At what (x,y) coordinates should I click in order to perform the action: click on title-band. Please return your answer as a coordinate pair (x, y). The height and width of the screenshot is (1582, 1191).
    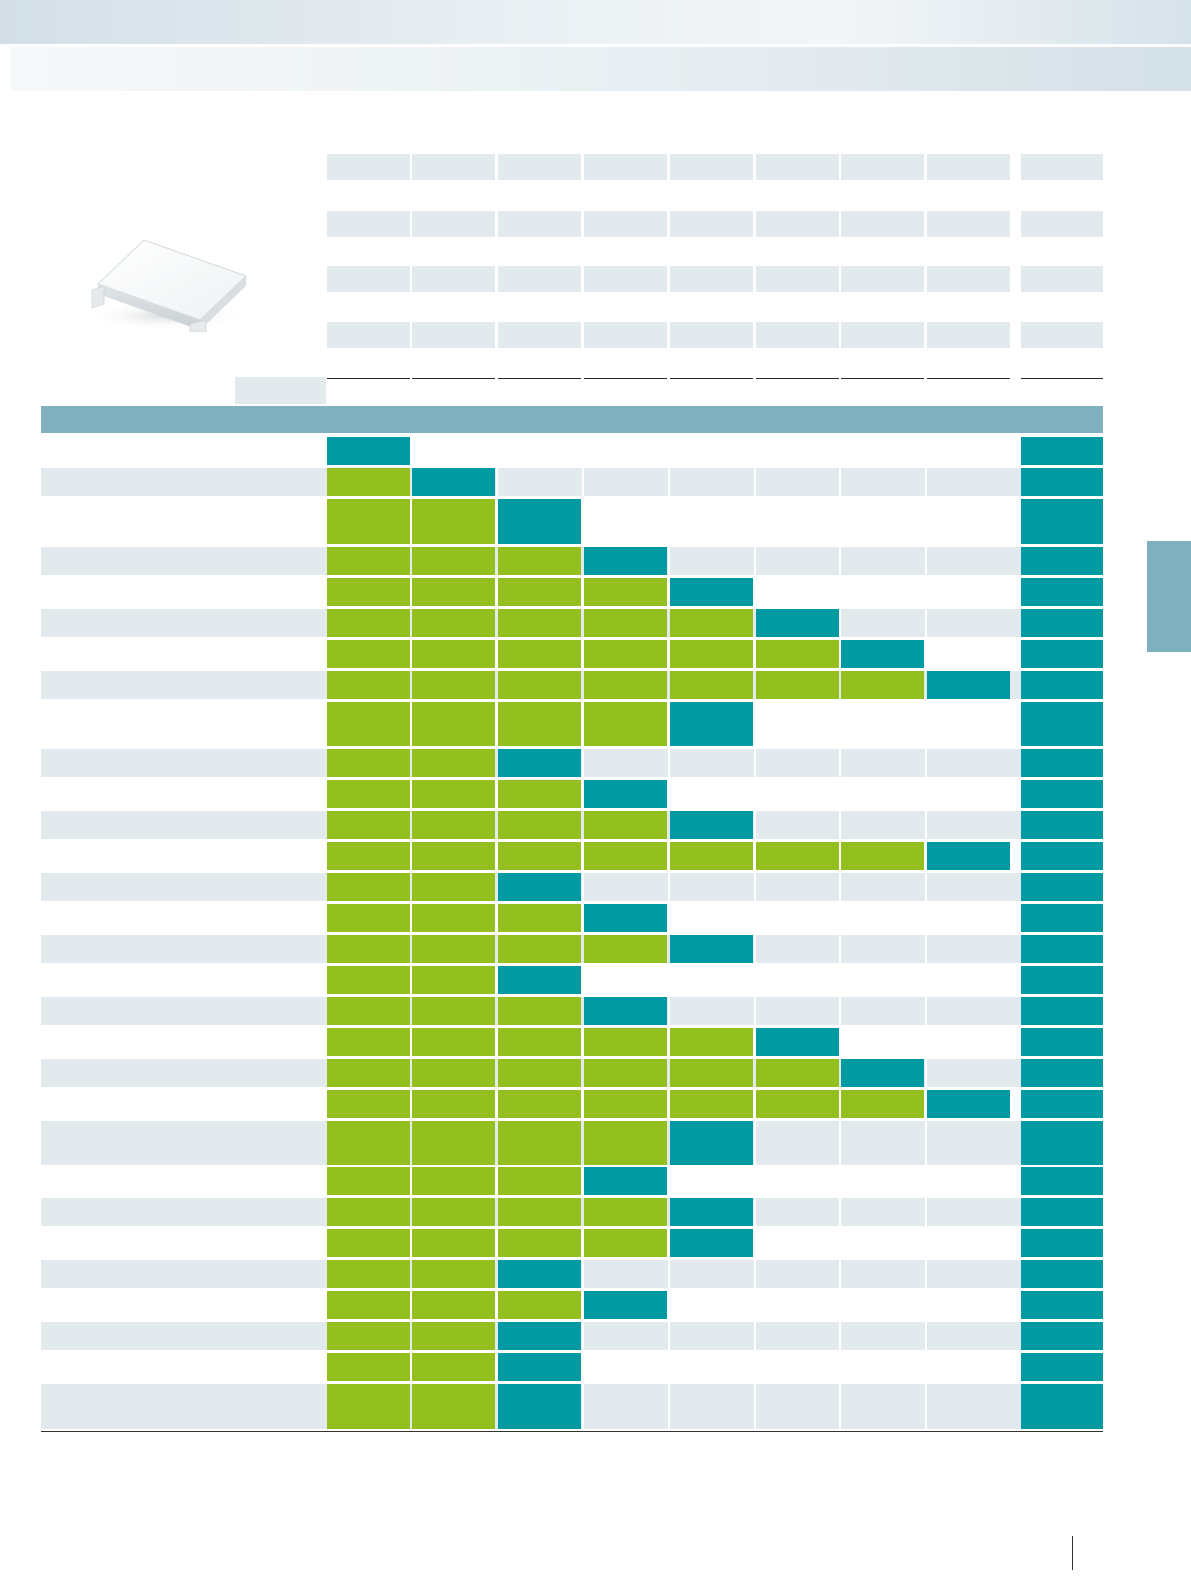
    Looking at the image, I should click on (600, 69).